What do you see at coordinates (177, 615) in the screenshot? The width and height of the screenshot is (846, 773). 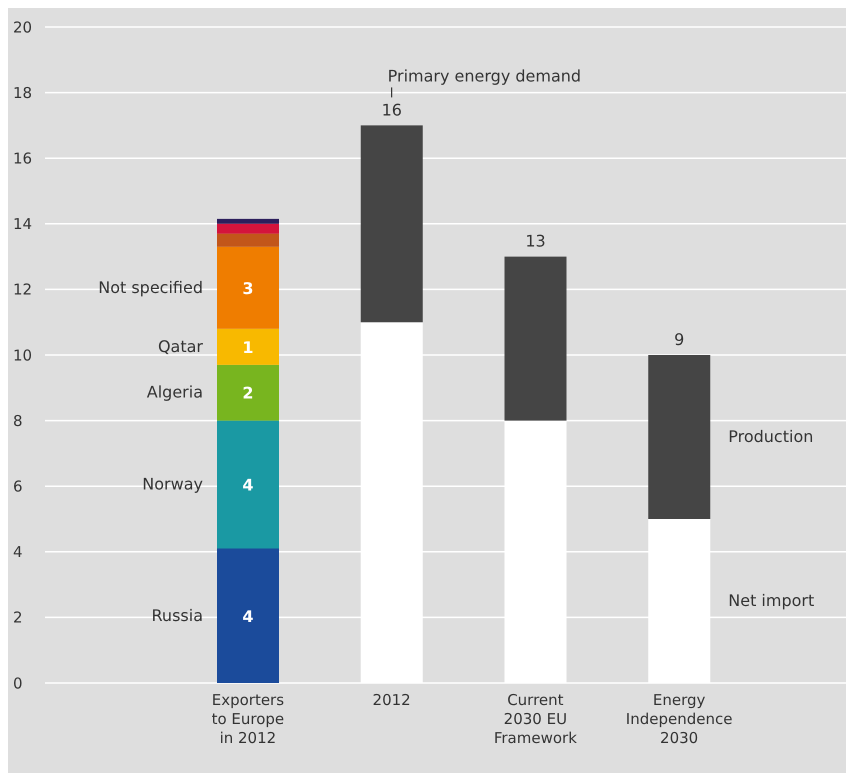 I see `series-label: Russia` at bounding box center [177, 615].